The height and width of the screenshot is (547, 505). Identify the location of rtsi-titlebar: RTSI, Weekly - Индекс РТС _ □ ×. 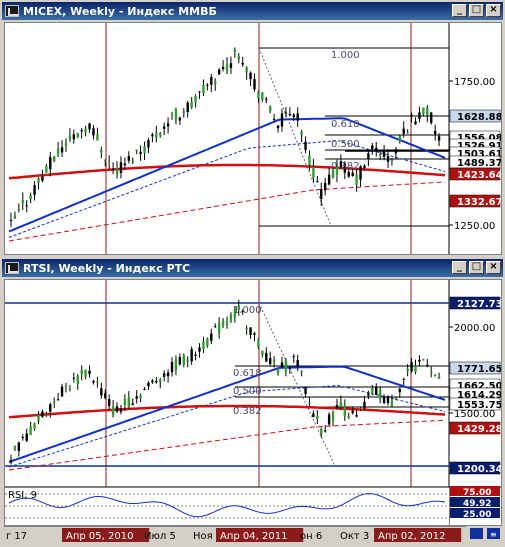
(252, 268).